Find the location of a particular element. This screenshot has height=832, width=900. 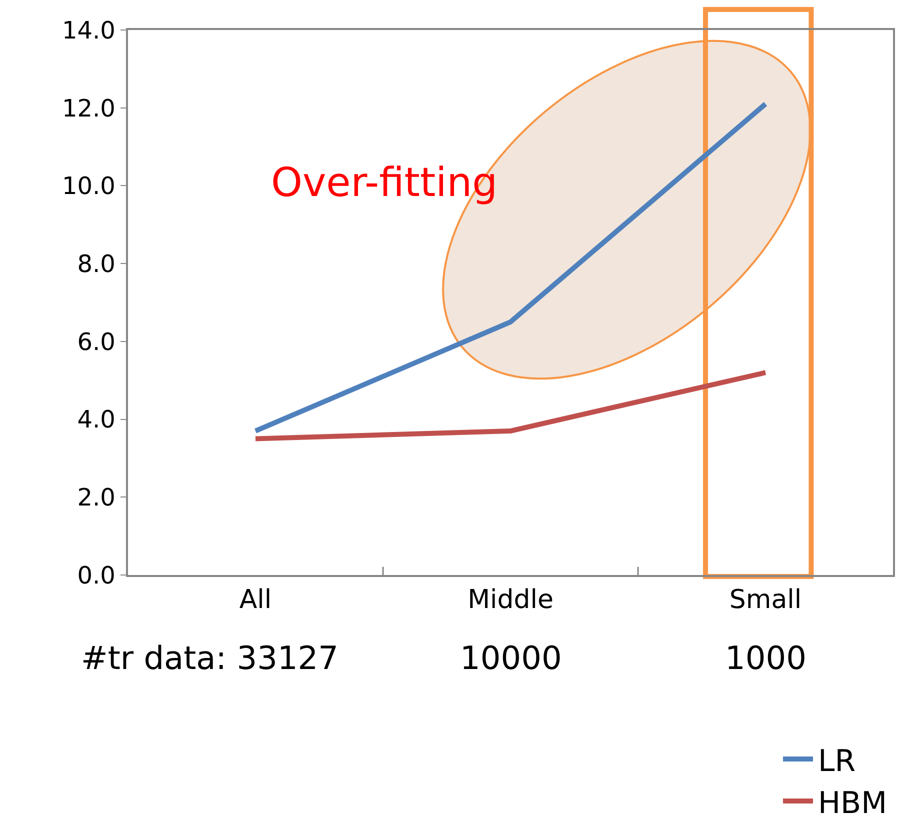

legend-label: HBM is located at coordinates (853, 803).